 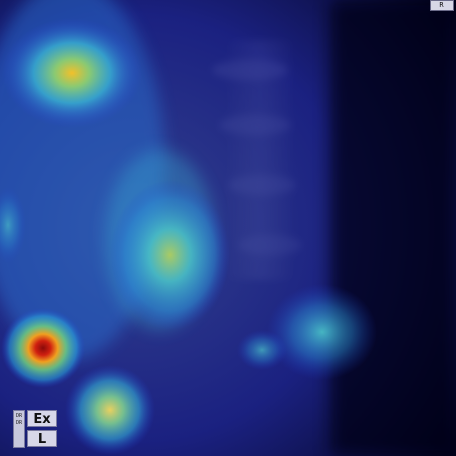 I want to click on exposure-marker-ex: Ex, so click(x=42, y=418).